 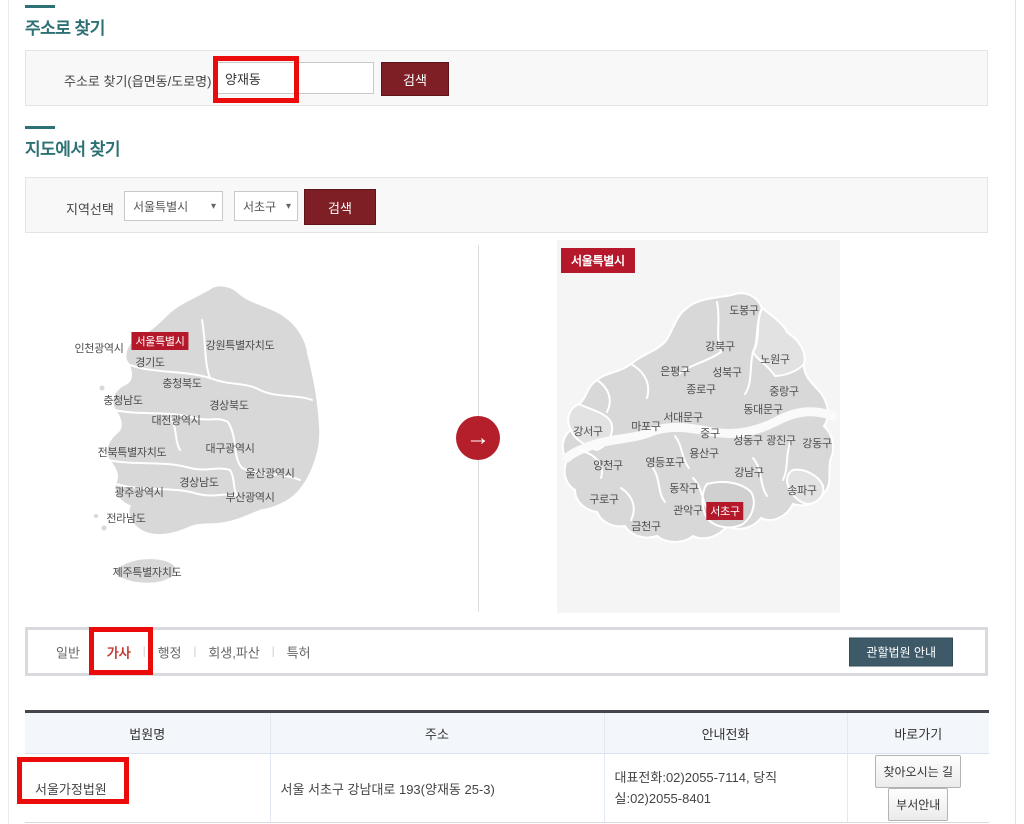 What do you see at coordinates (725, 732) in the screenshot?
I see `header-phone: 안내전화` at bounding box center [725, 732].